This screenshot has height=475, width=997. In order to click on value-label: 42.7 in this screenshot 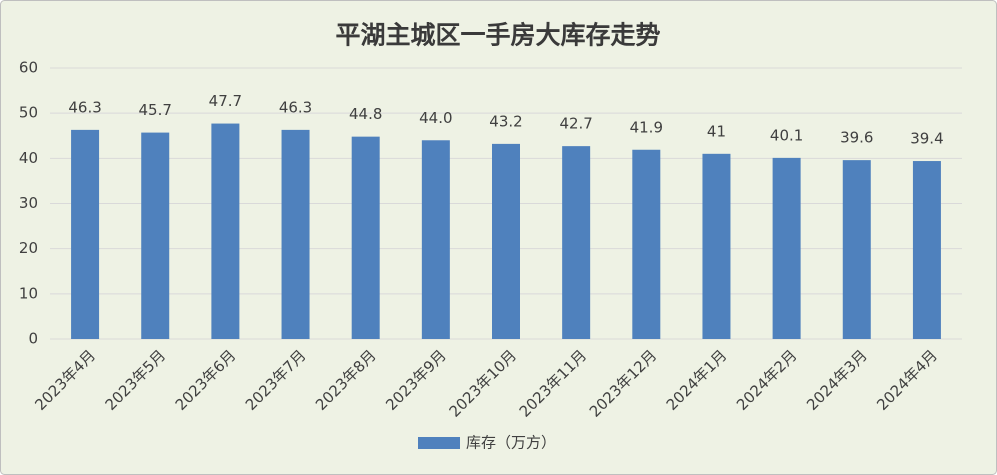, I will do `click(575, 124)`.